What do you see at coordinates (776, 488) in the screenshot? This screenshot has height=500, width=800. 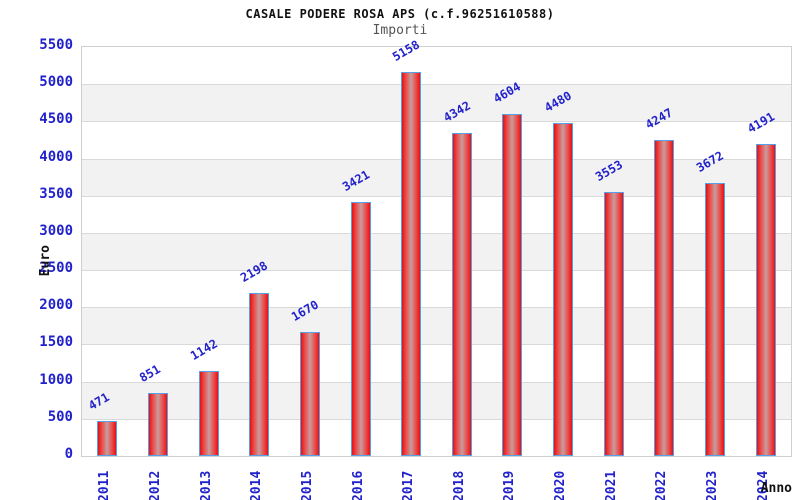 I see `x-axis-title: Anno` at bounding box center [776, 488].